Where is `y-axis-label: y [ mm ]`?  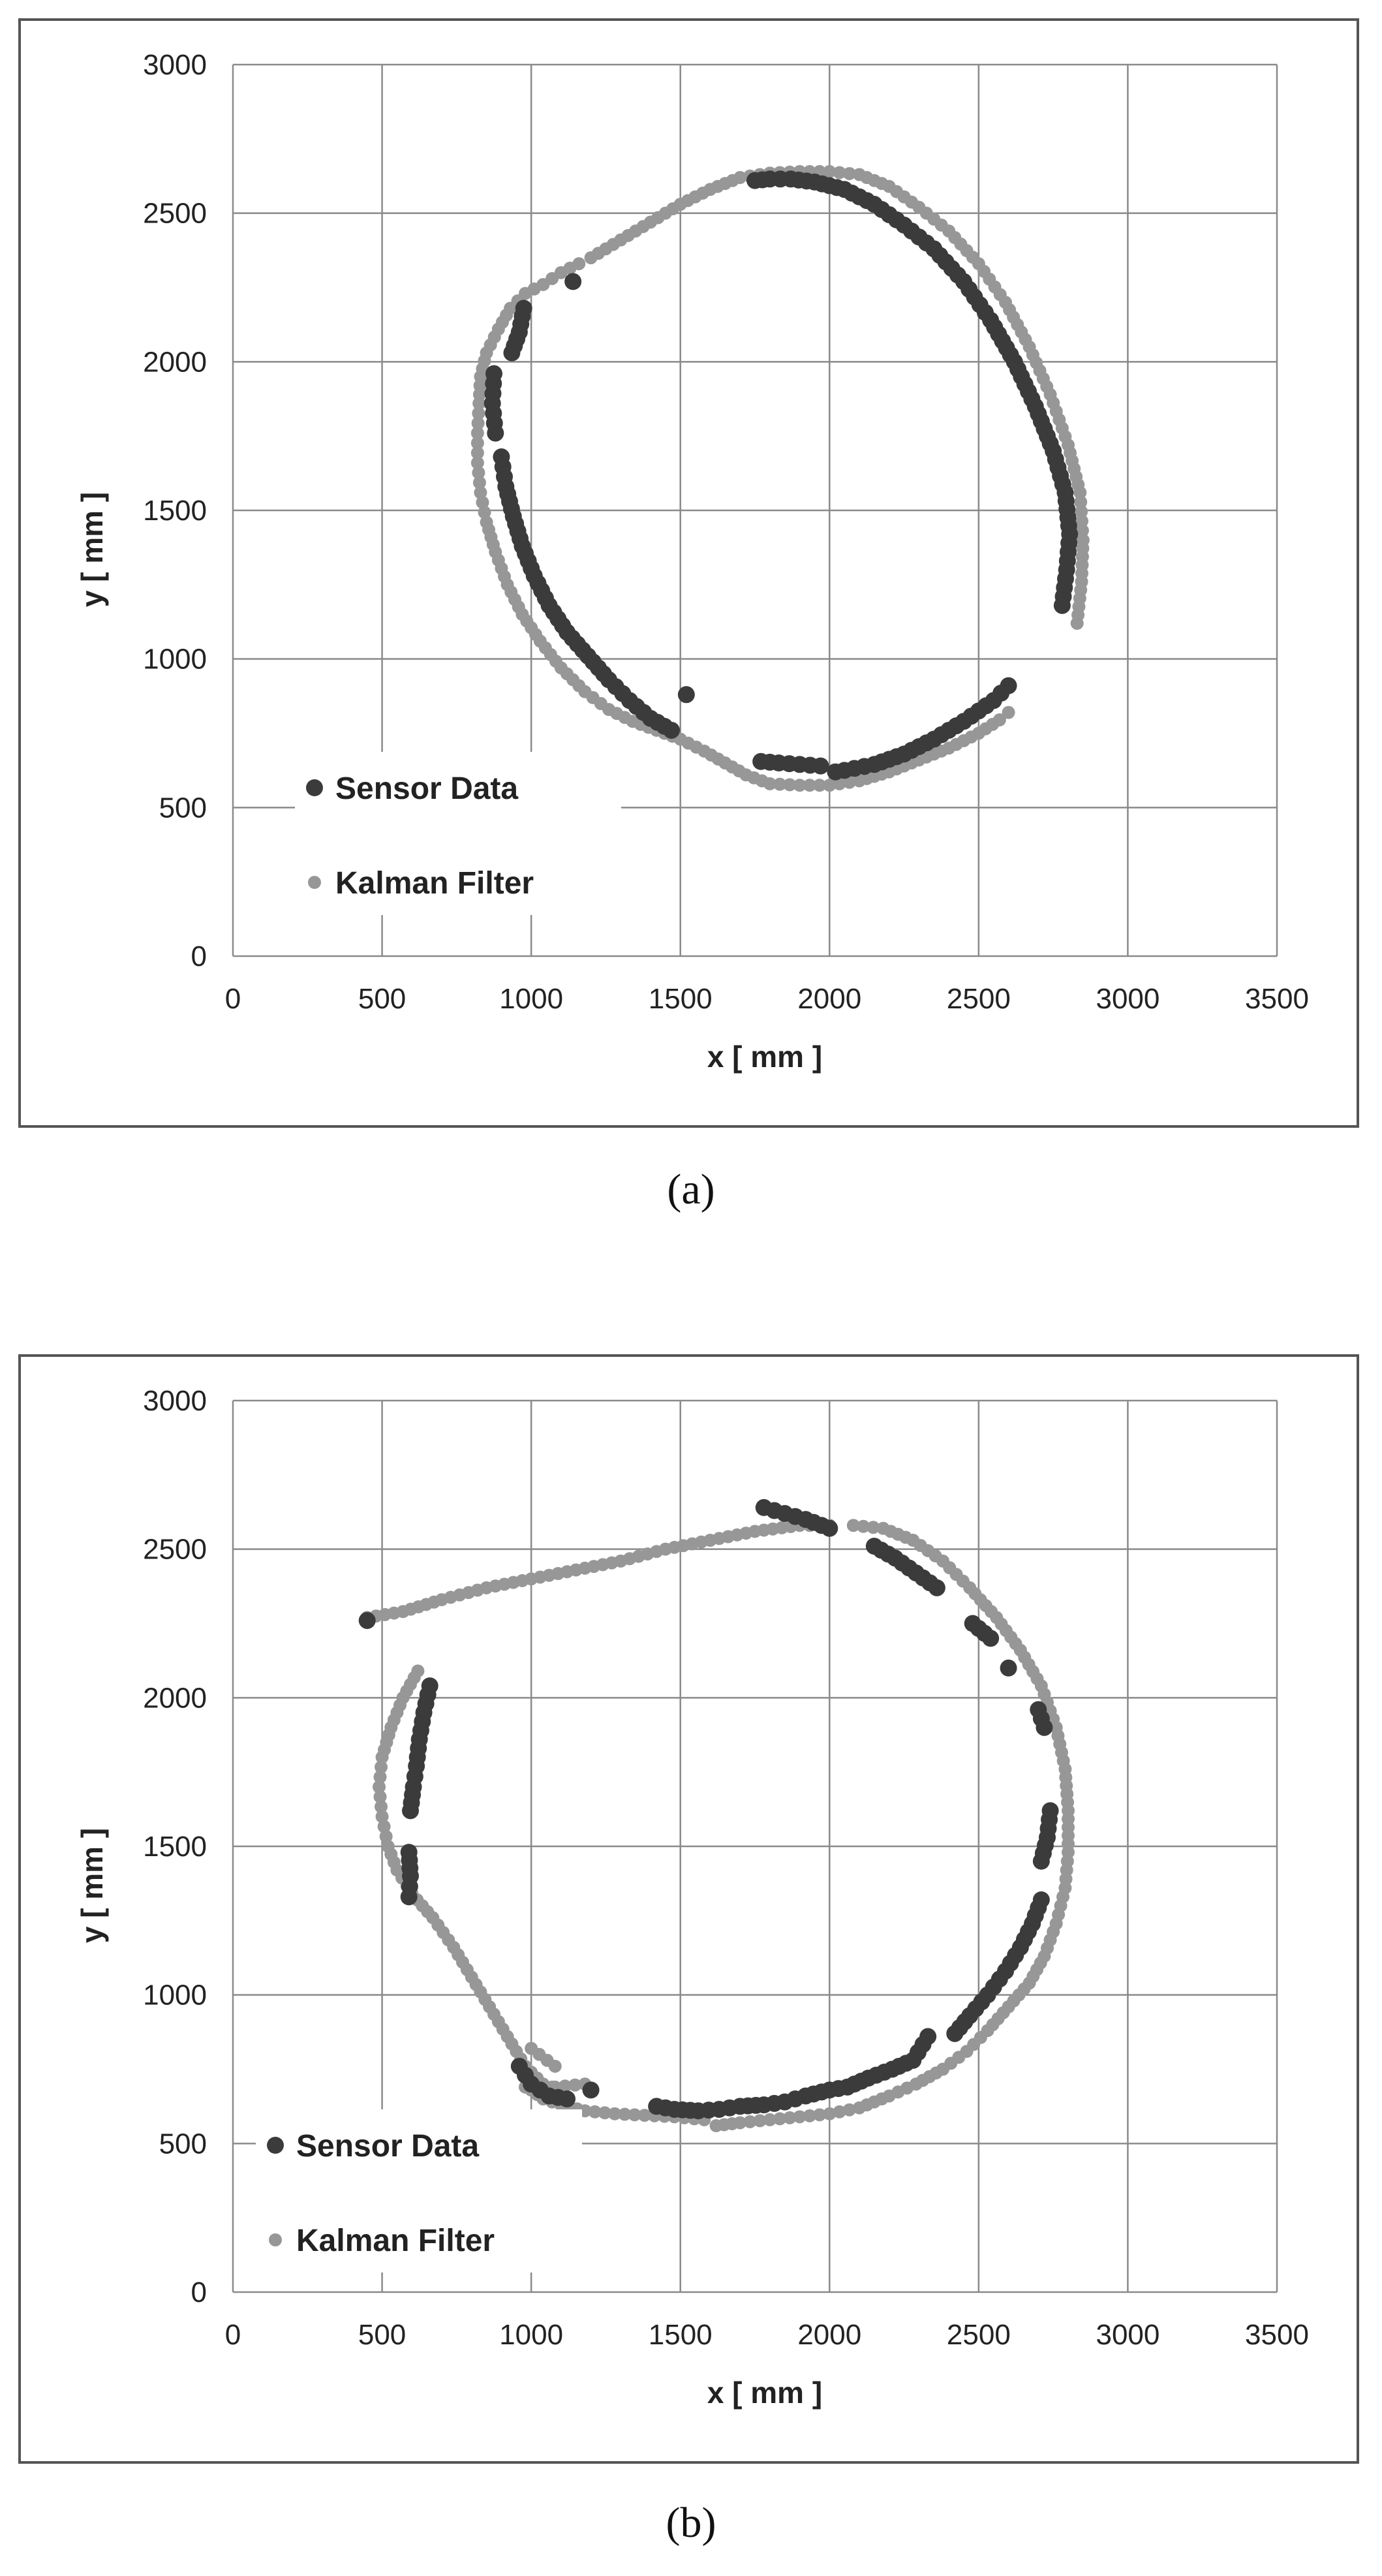
y-axis-label: y [ mm ] is located at coordinates (92, 549).